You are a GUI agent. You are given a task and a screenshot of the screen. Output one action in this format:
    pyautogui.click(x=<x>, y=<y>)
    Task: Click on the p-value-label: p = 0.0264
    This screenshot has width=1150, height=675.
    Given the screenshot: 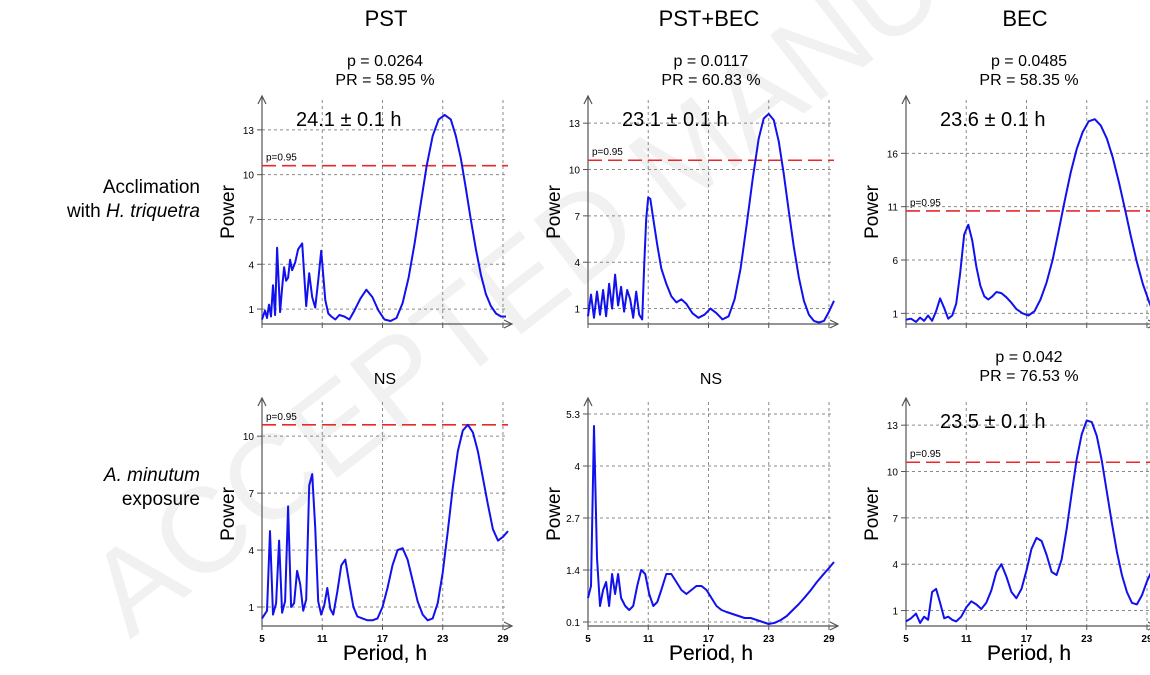 What is the action you would take?
    pyautogui.click(x=385, y=61)
    